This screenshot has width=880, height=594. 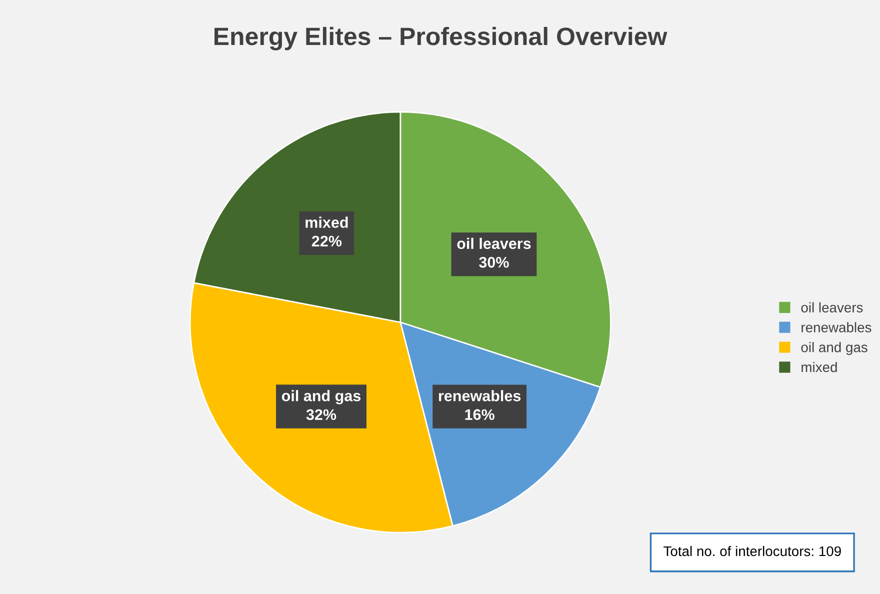 What do you see at coordinates (494, 262) in the screenshot?
I see `data-label: 30%` at bounding box center [494, 262].